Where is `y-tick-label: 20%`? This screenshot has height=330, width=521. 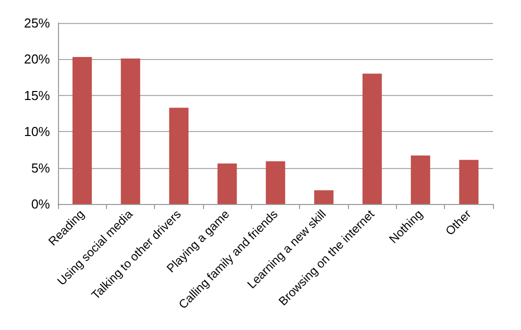 y-tick-label: 20% is located at coordinates (37, 59).